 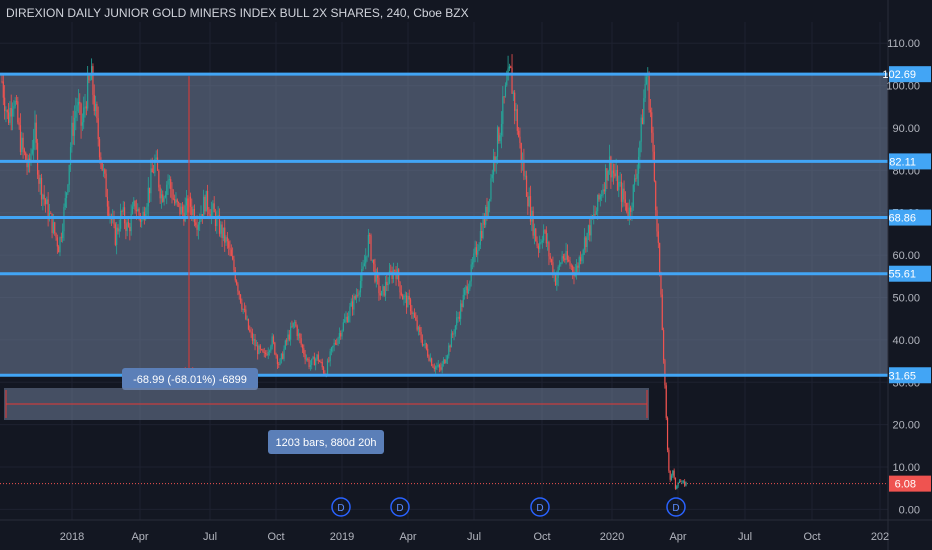 What do you see at coordinates (909, 510) in the screenshot?
I see `price-tick-label: 0.00` at bounding box center [909, 510].